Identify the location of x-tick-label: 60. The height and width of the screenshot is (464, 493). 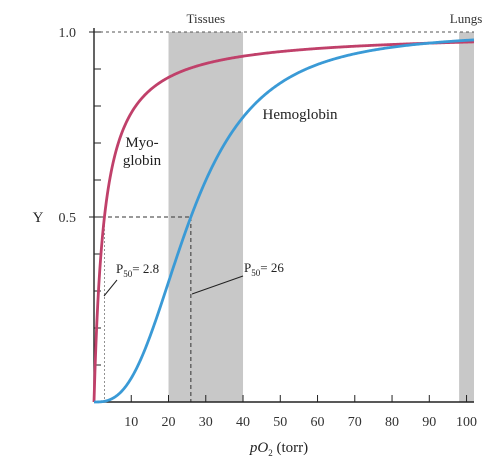
(318, 422).